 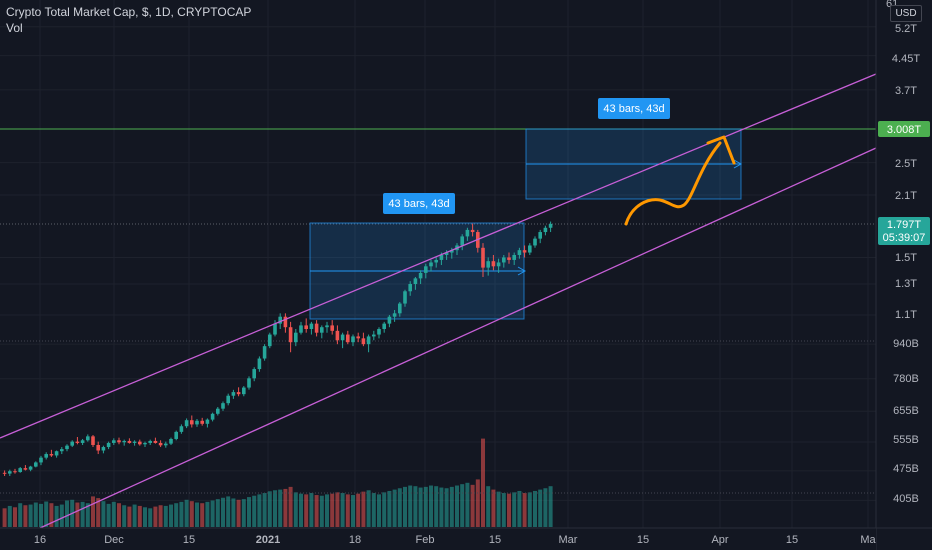 What do you see at coordinates (906, 13) in the screenshot?
I see `currency-button: USD` at bounding box center [906, 13].